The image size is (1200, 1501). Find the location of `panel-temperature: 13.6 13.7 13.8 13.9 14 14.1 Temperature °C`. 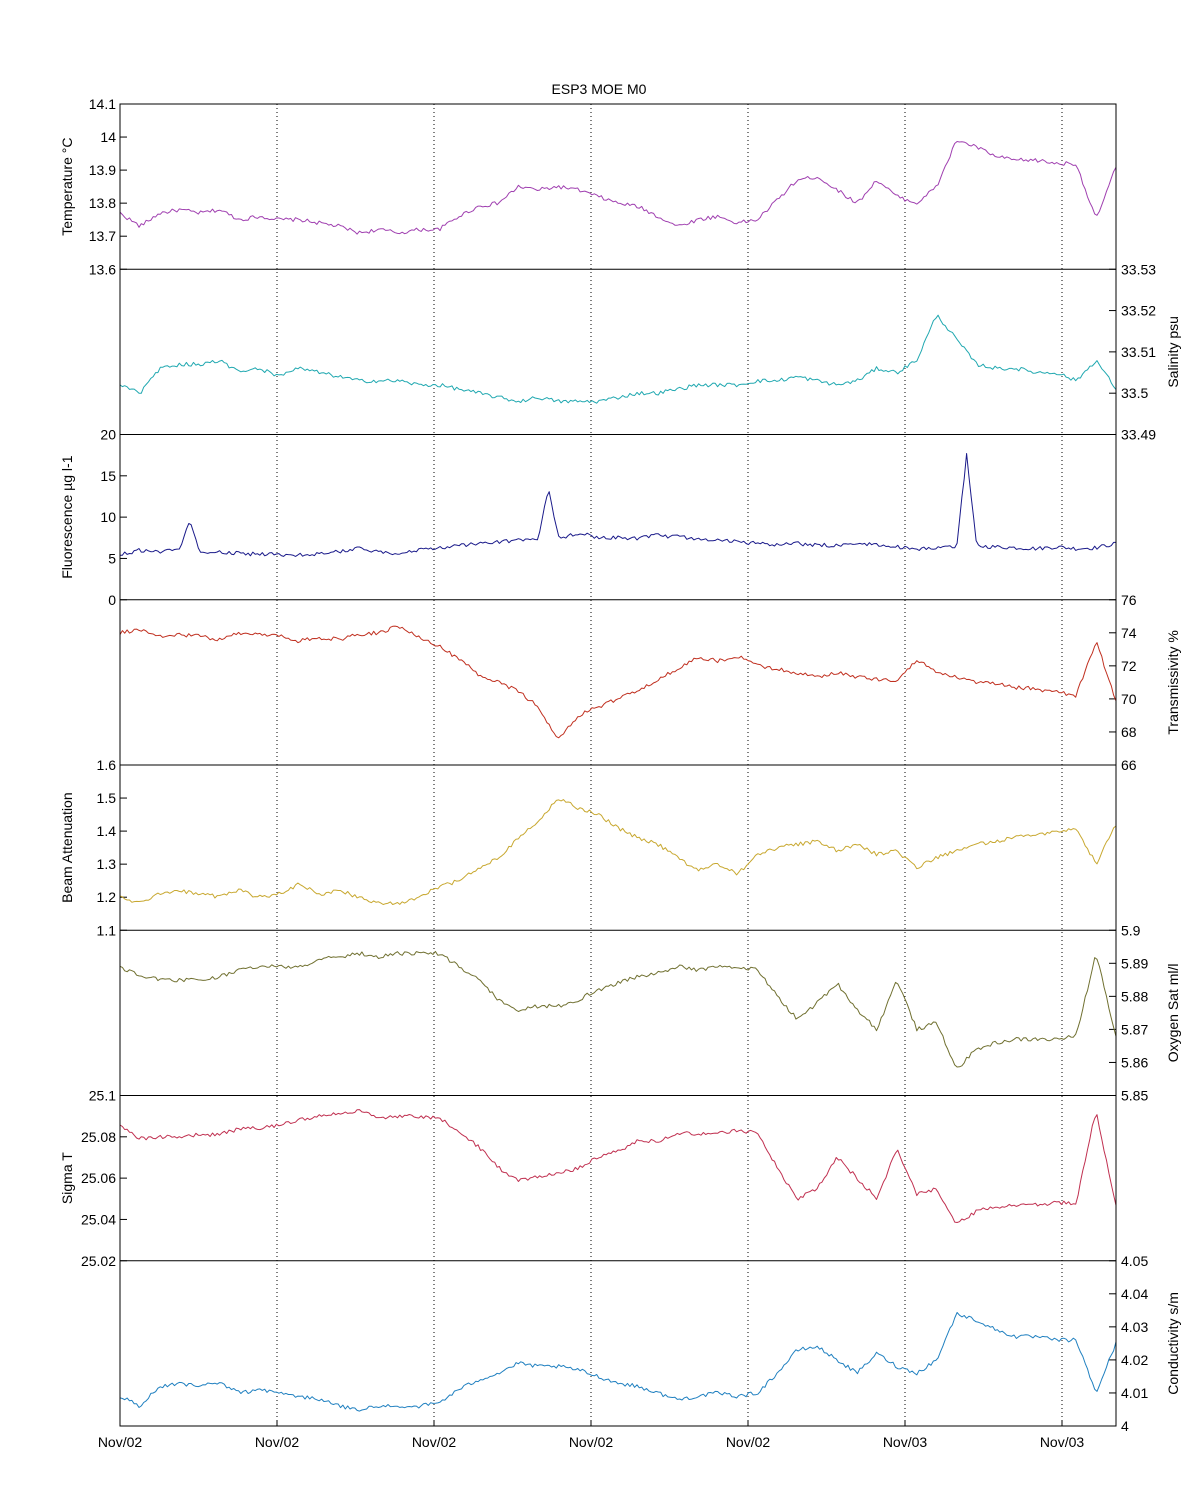

panel-temperature: 13.6 13.7 13.8 13.9 14 14.1 Temperature °C is located at coordinates (588, 186).